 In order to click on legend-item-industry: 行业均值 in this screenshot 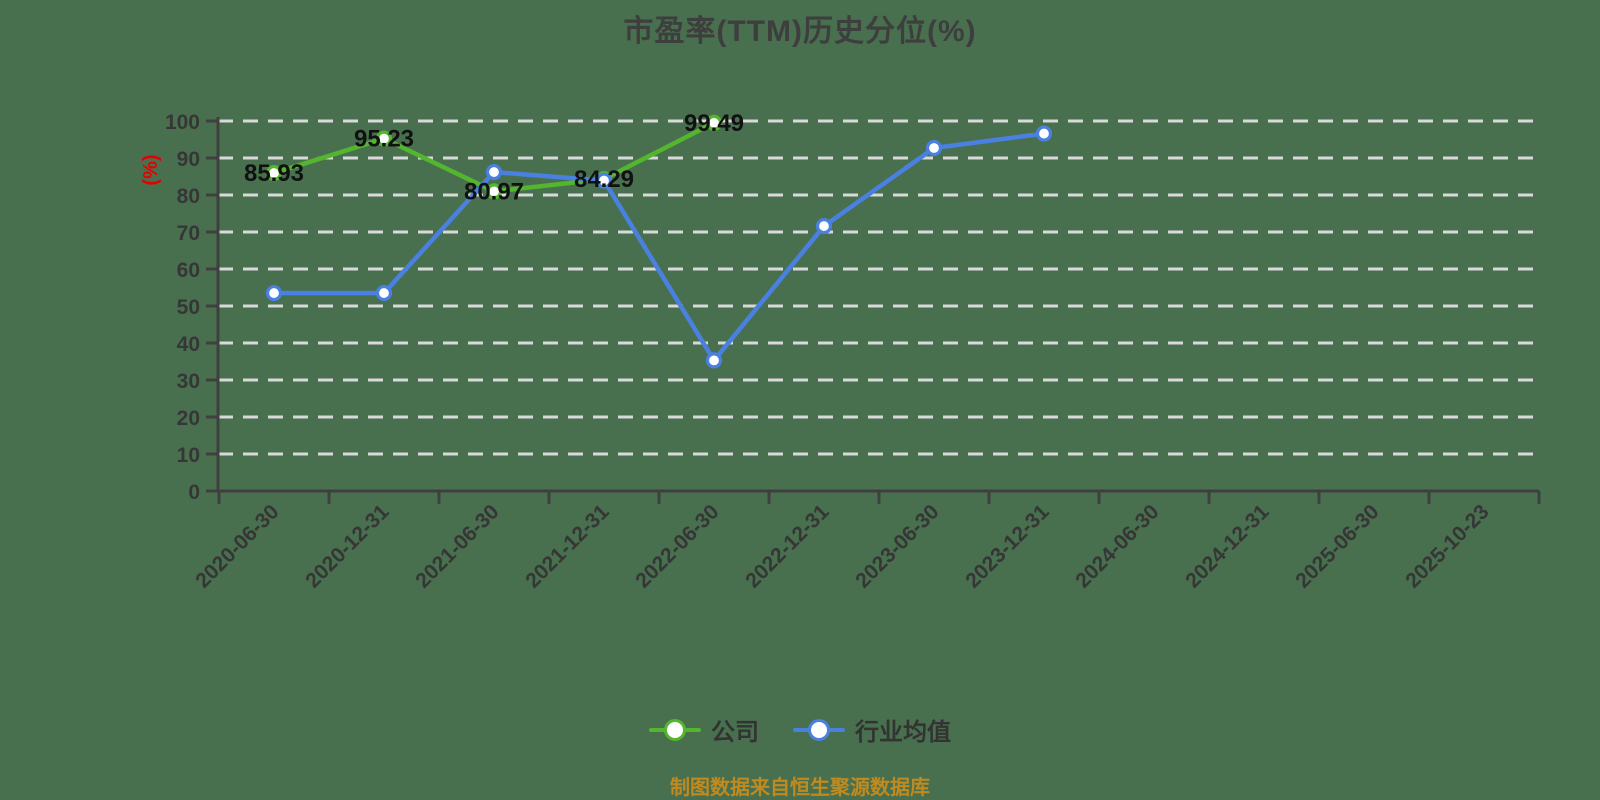, I will do `click(872, 729)`.